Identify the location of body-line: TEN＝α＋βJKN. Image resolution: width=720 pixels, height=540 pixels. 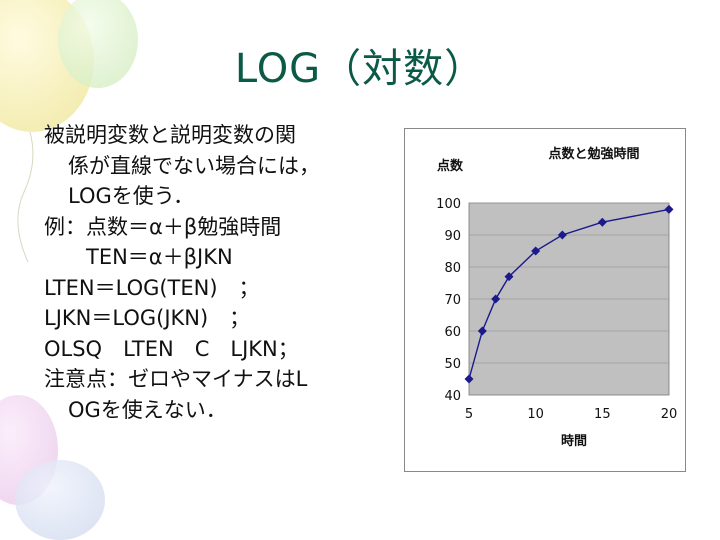
(159, 257).